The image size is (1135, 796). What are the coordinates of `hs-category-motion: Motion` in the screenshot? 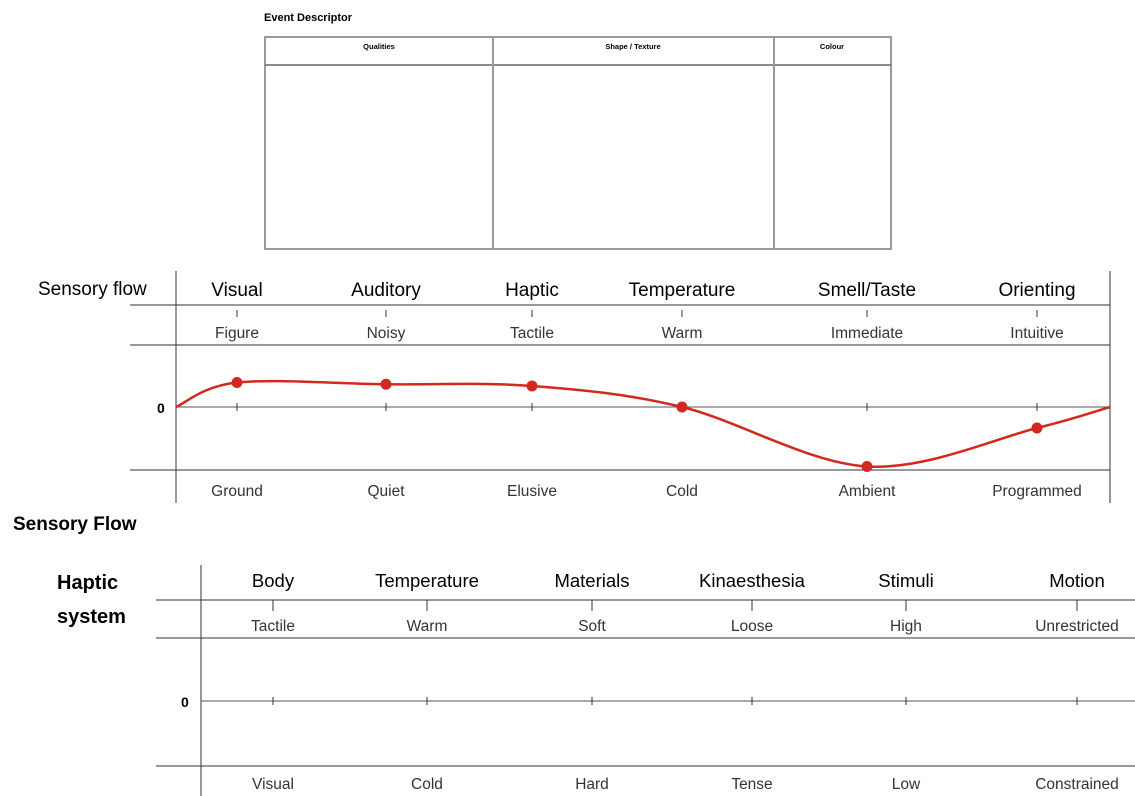 It's located at (1077, 580).